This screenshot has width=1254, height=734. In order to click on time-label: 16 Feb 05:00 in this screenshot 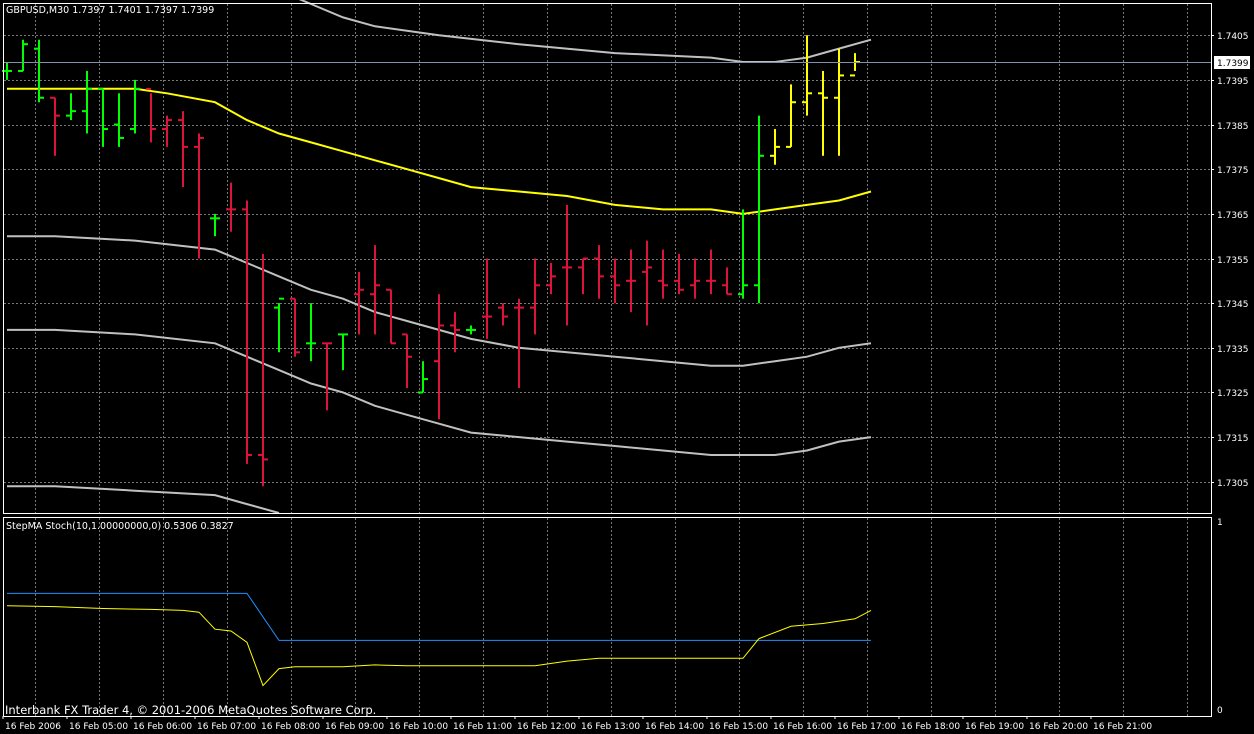, I will do `click(98, 727)`.